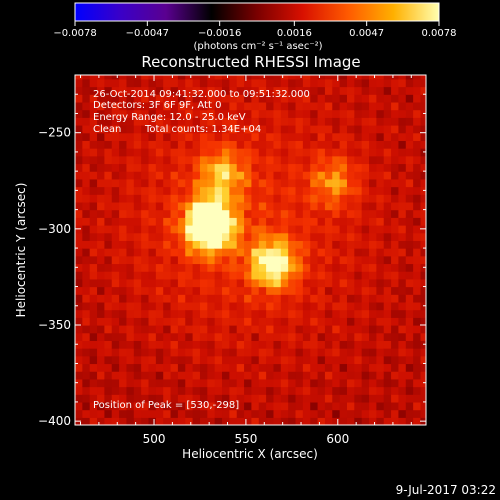  I want to click on y-tick-label-0: −250, so click(54, 133).